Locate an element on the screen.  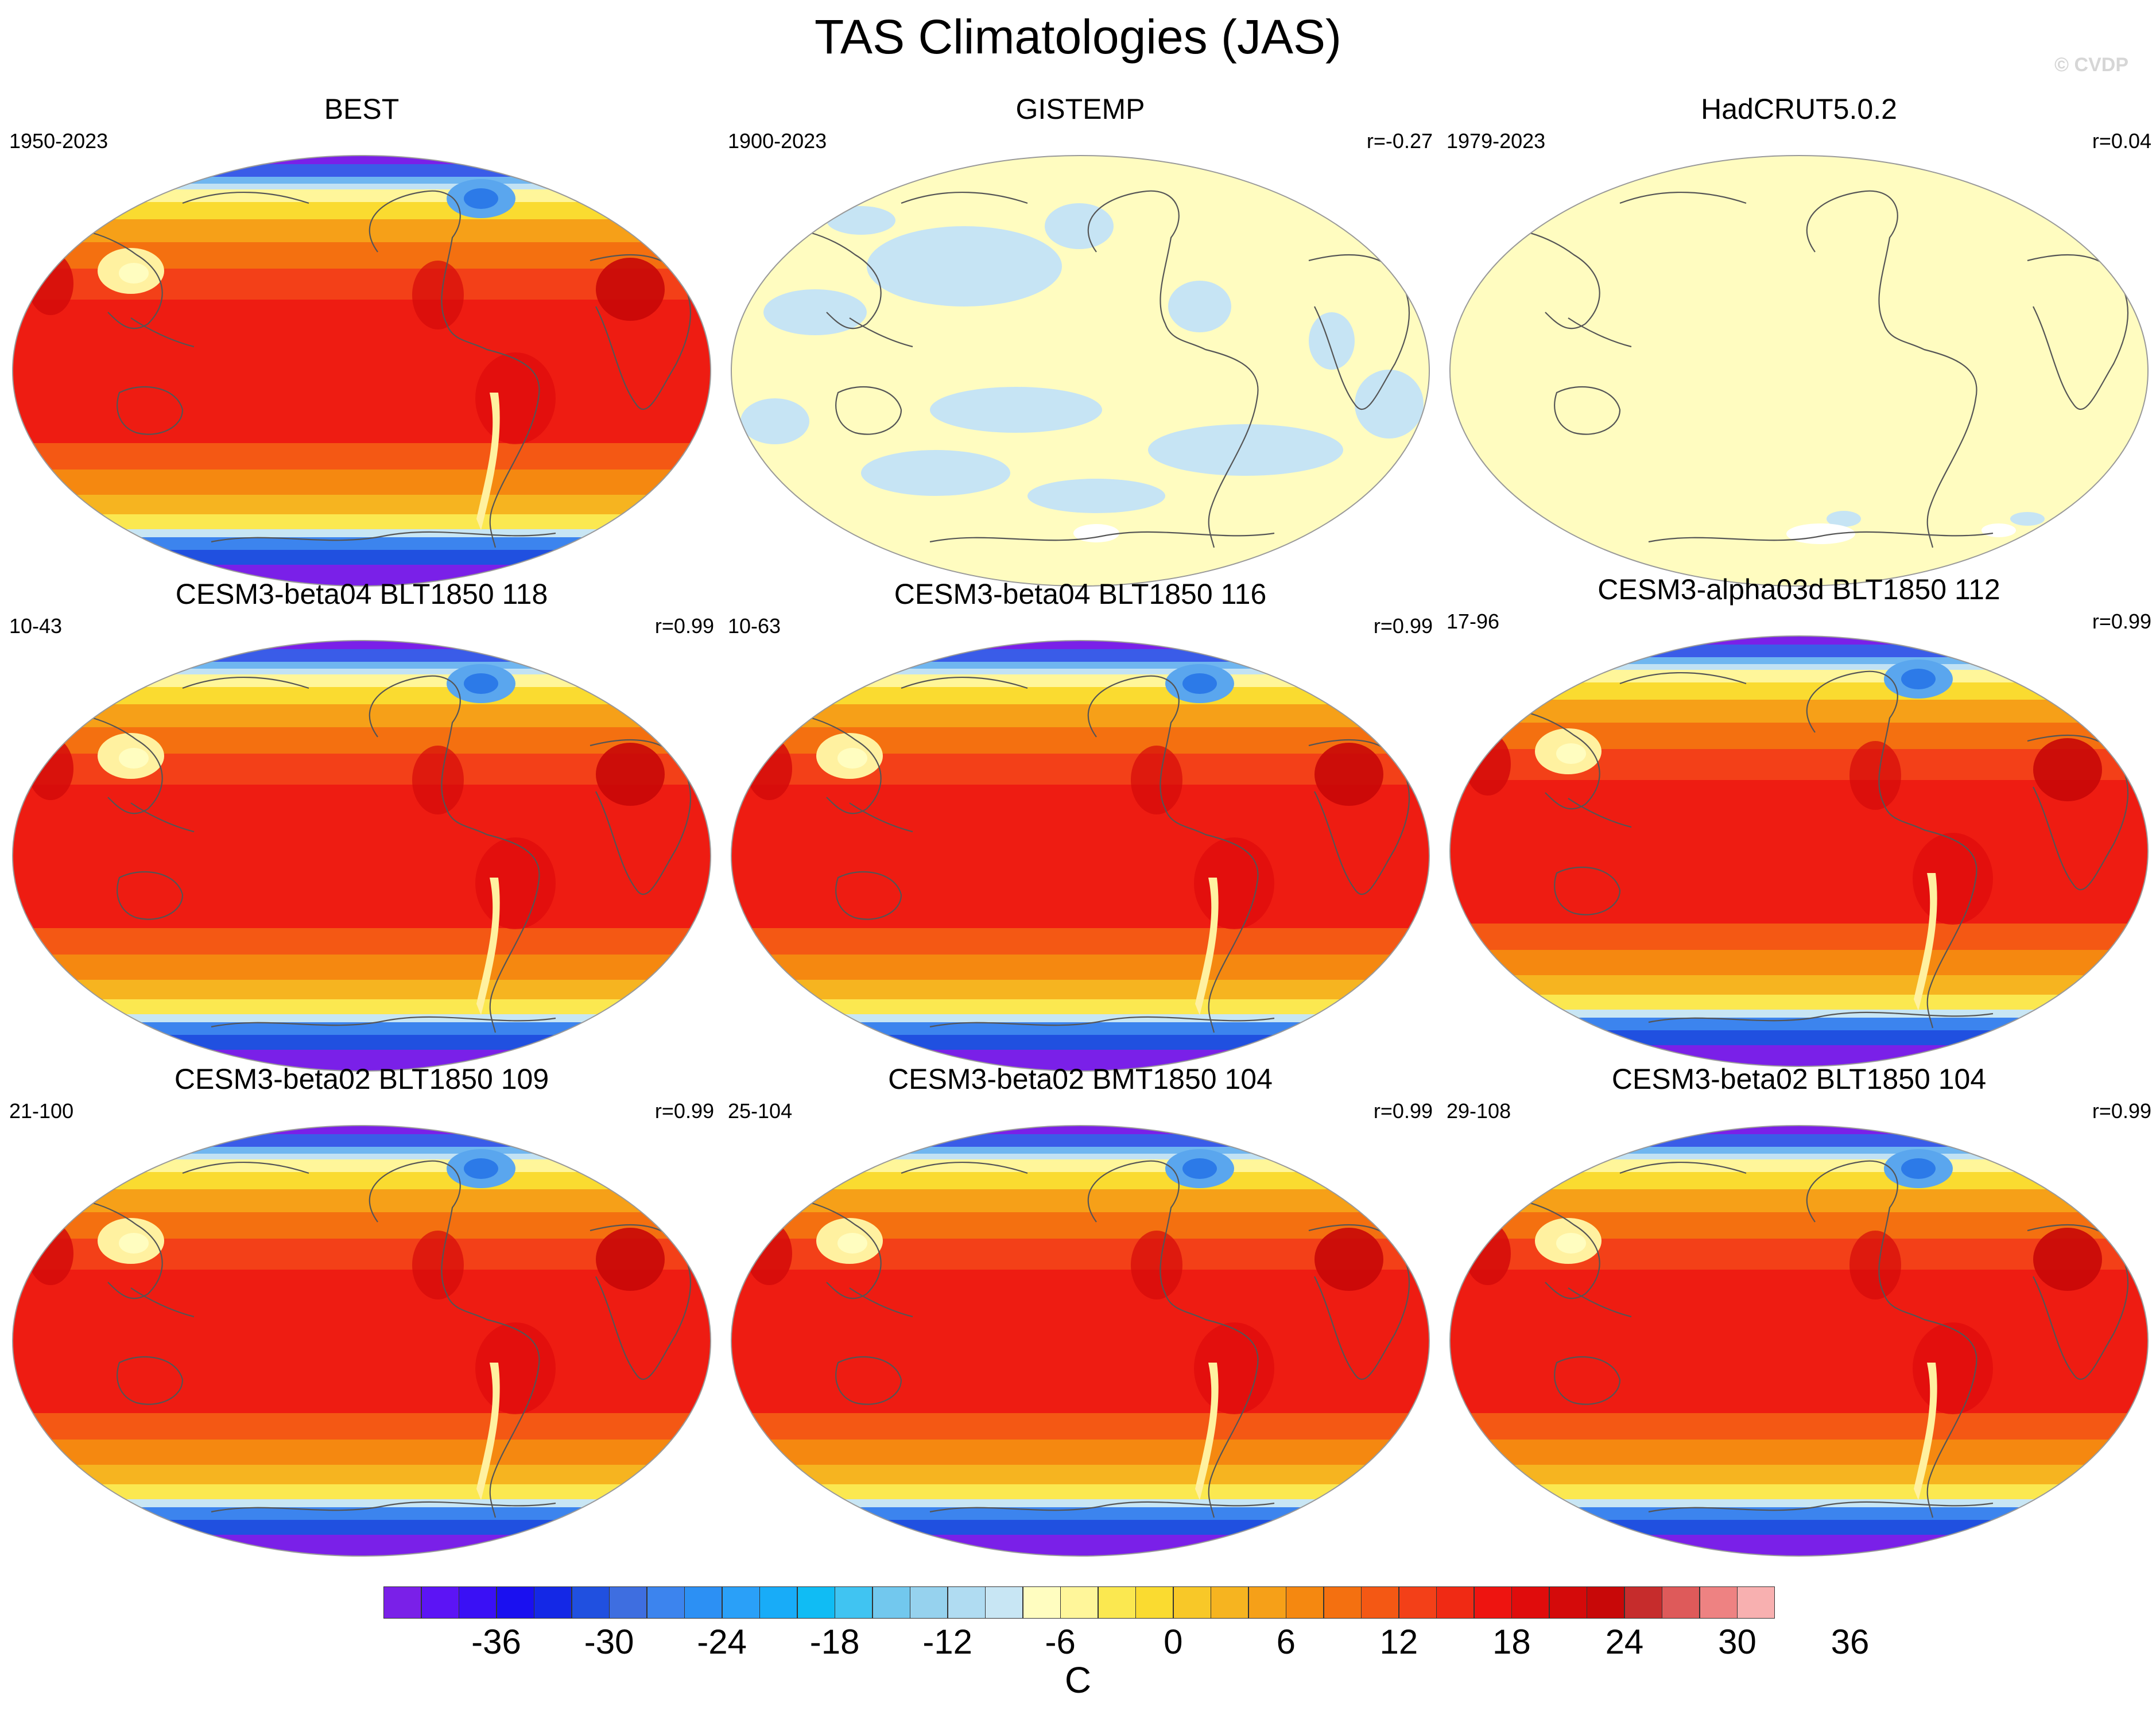
map-panel-4: CESM3-beta04 BLT1850 118 10-43 r=0.99 is located at coordinates (362, 825).